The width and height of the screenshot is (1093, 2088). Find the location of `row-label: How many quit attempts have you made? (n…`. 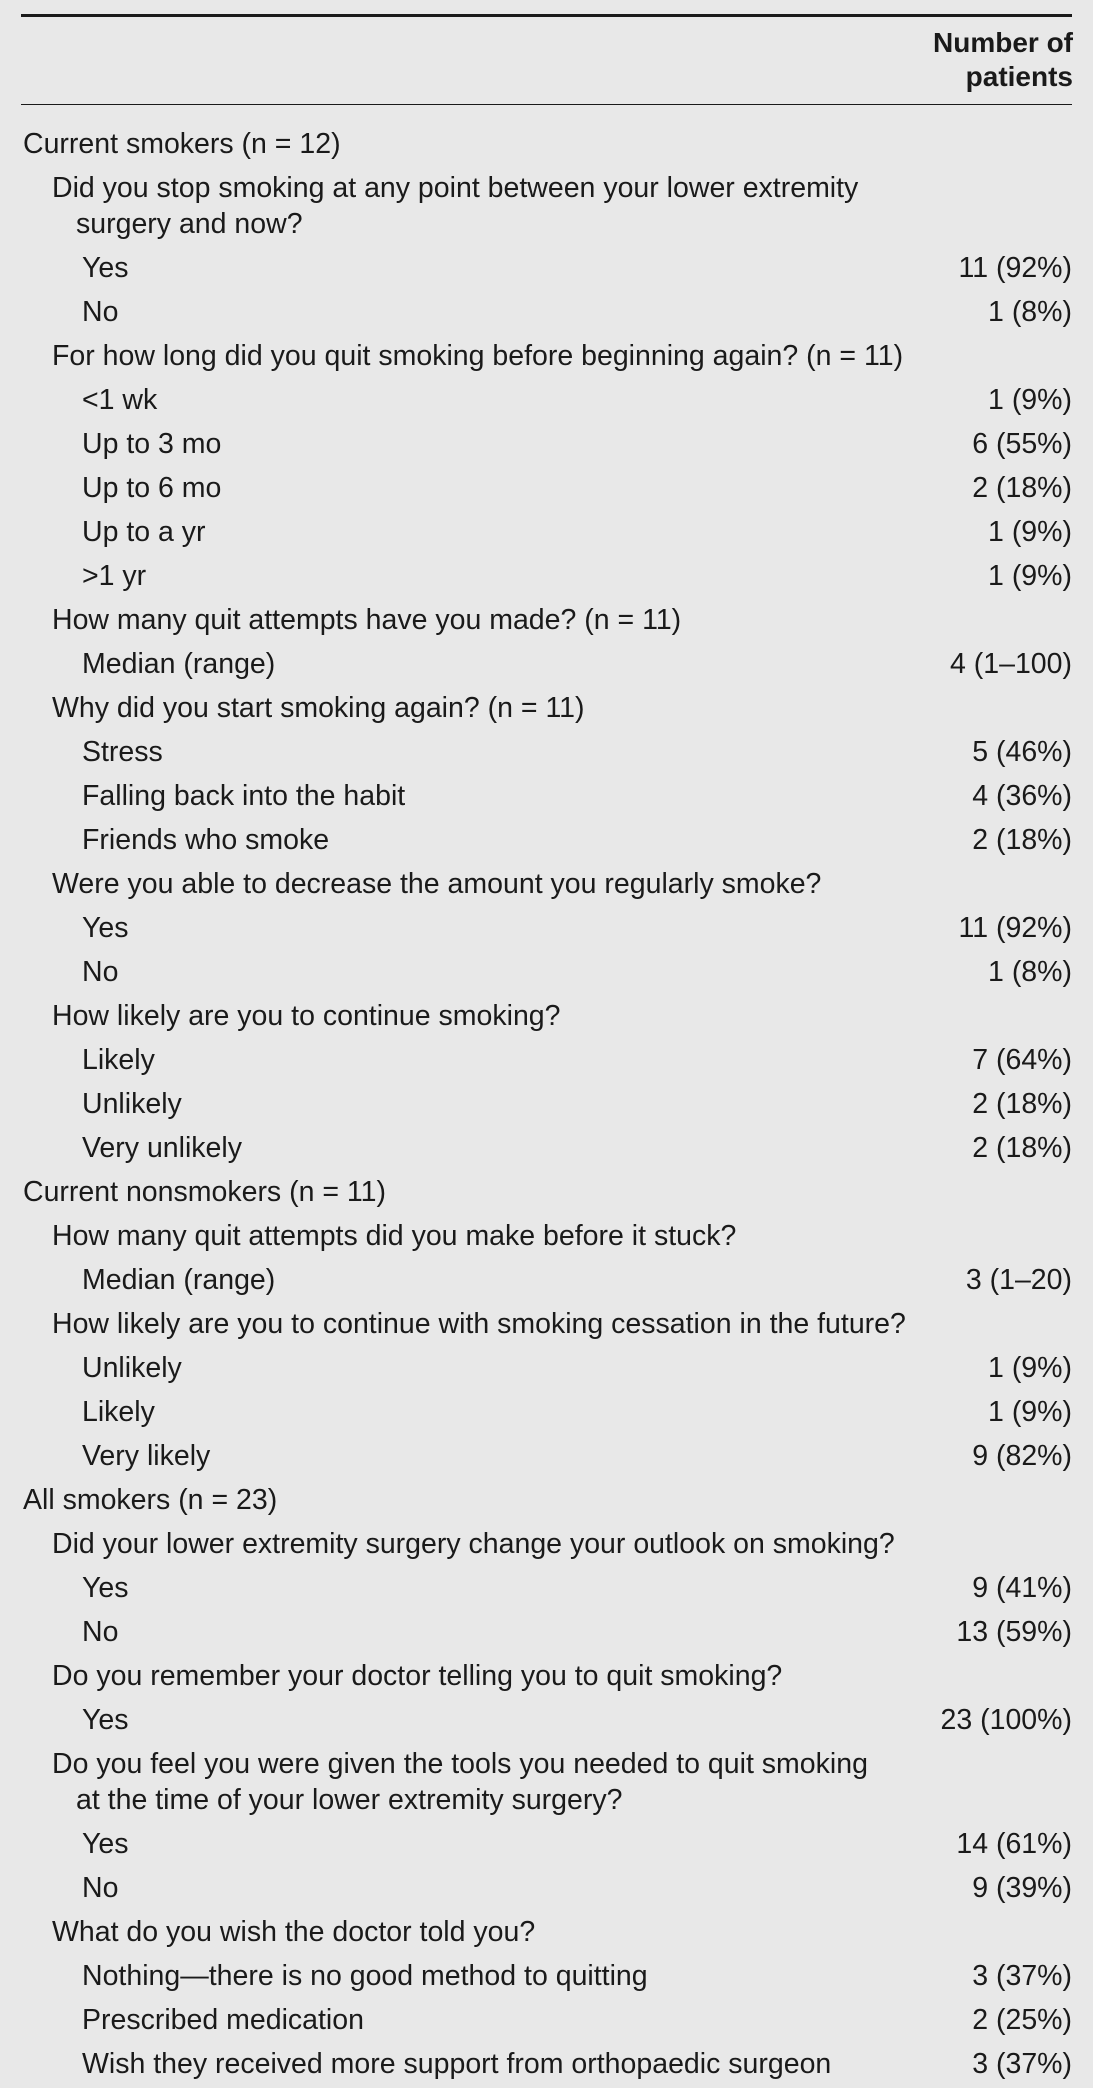

row-label: How many quit attempts have you made? (n… is located at coordinates (546, 620).